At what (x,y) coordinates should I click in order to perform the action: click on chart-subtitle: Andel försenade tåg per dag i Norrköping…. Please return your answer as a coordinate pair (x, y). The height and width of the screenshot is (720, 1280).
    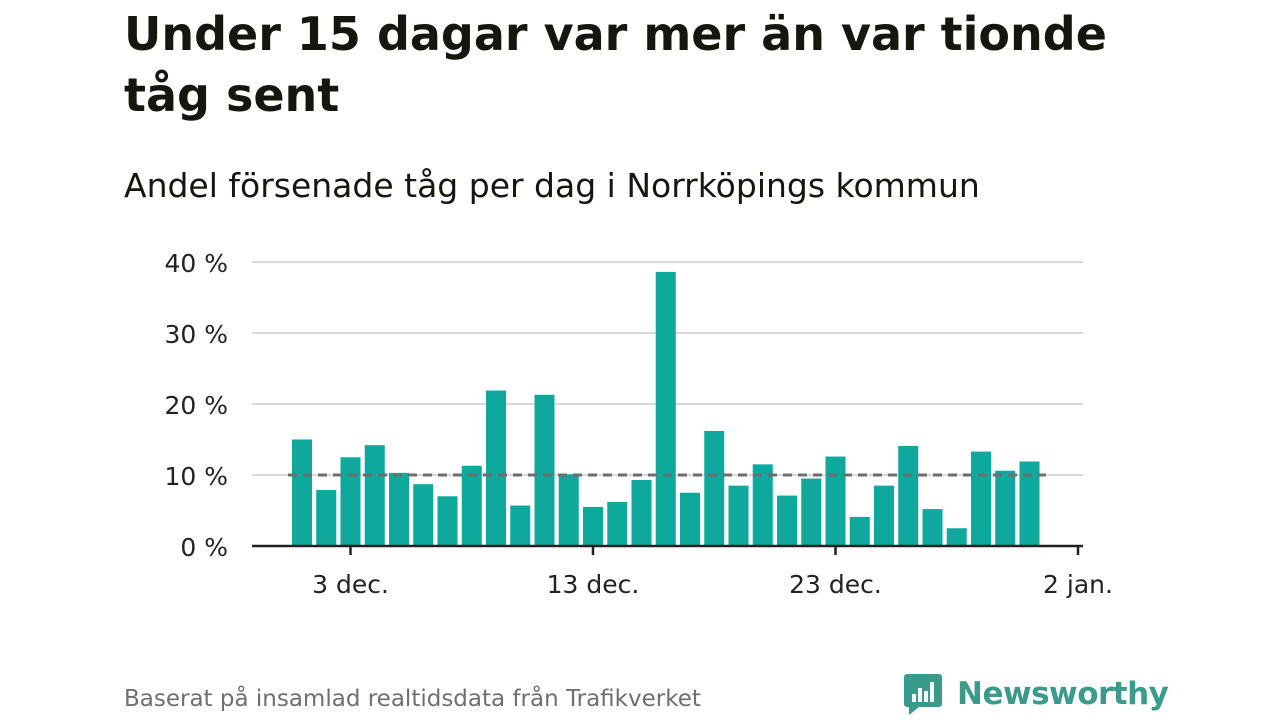
    Looking at the image, I should click on (552, 185).